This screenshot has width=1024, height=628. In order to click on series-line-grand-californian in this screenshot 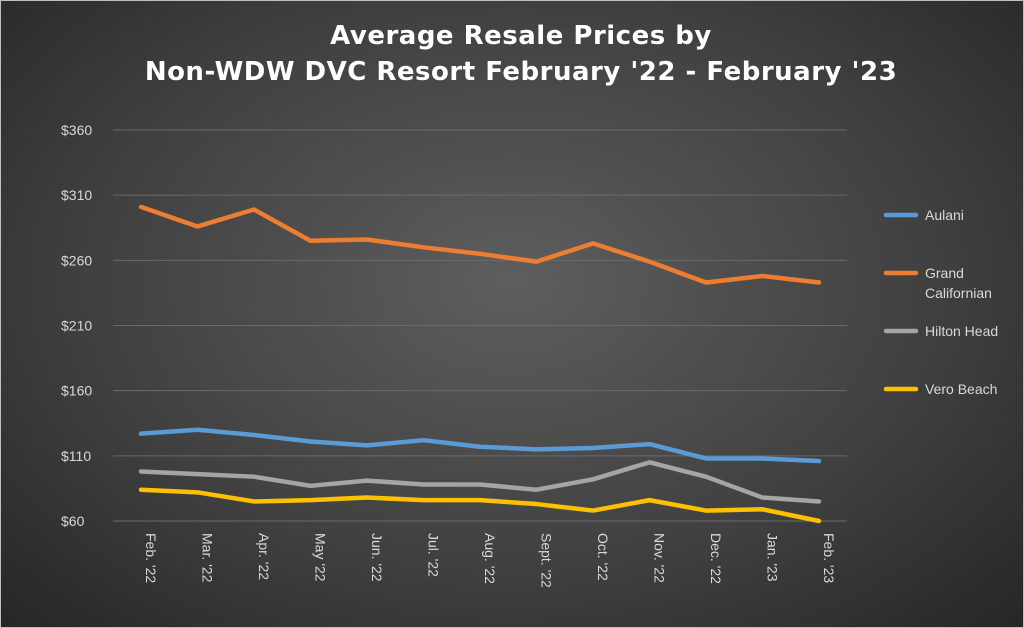, I will do `click(480, 244)`.